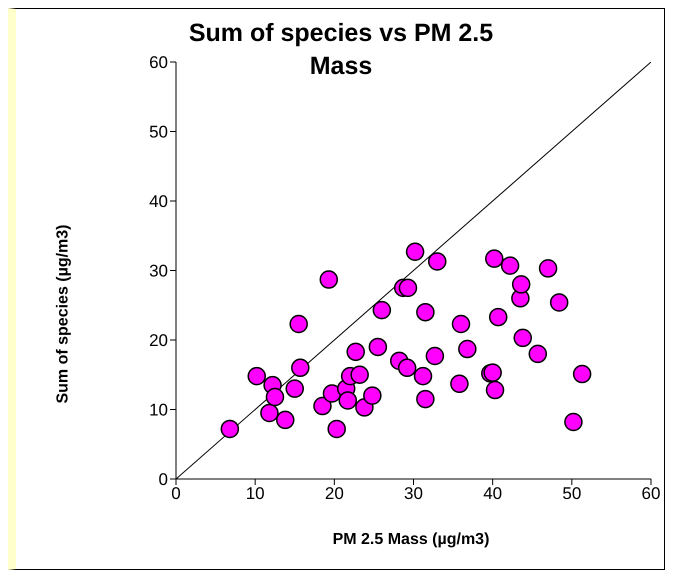  I want to click on x-tick-label: 10, so click(255, 494).